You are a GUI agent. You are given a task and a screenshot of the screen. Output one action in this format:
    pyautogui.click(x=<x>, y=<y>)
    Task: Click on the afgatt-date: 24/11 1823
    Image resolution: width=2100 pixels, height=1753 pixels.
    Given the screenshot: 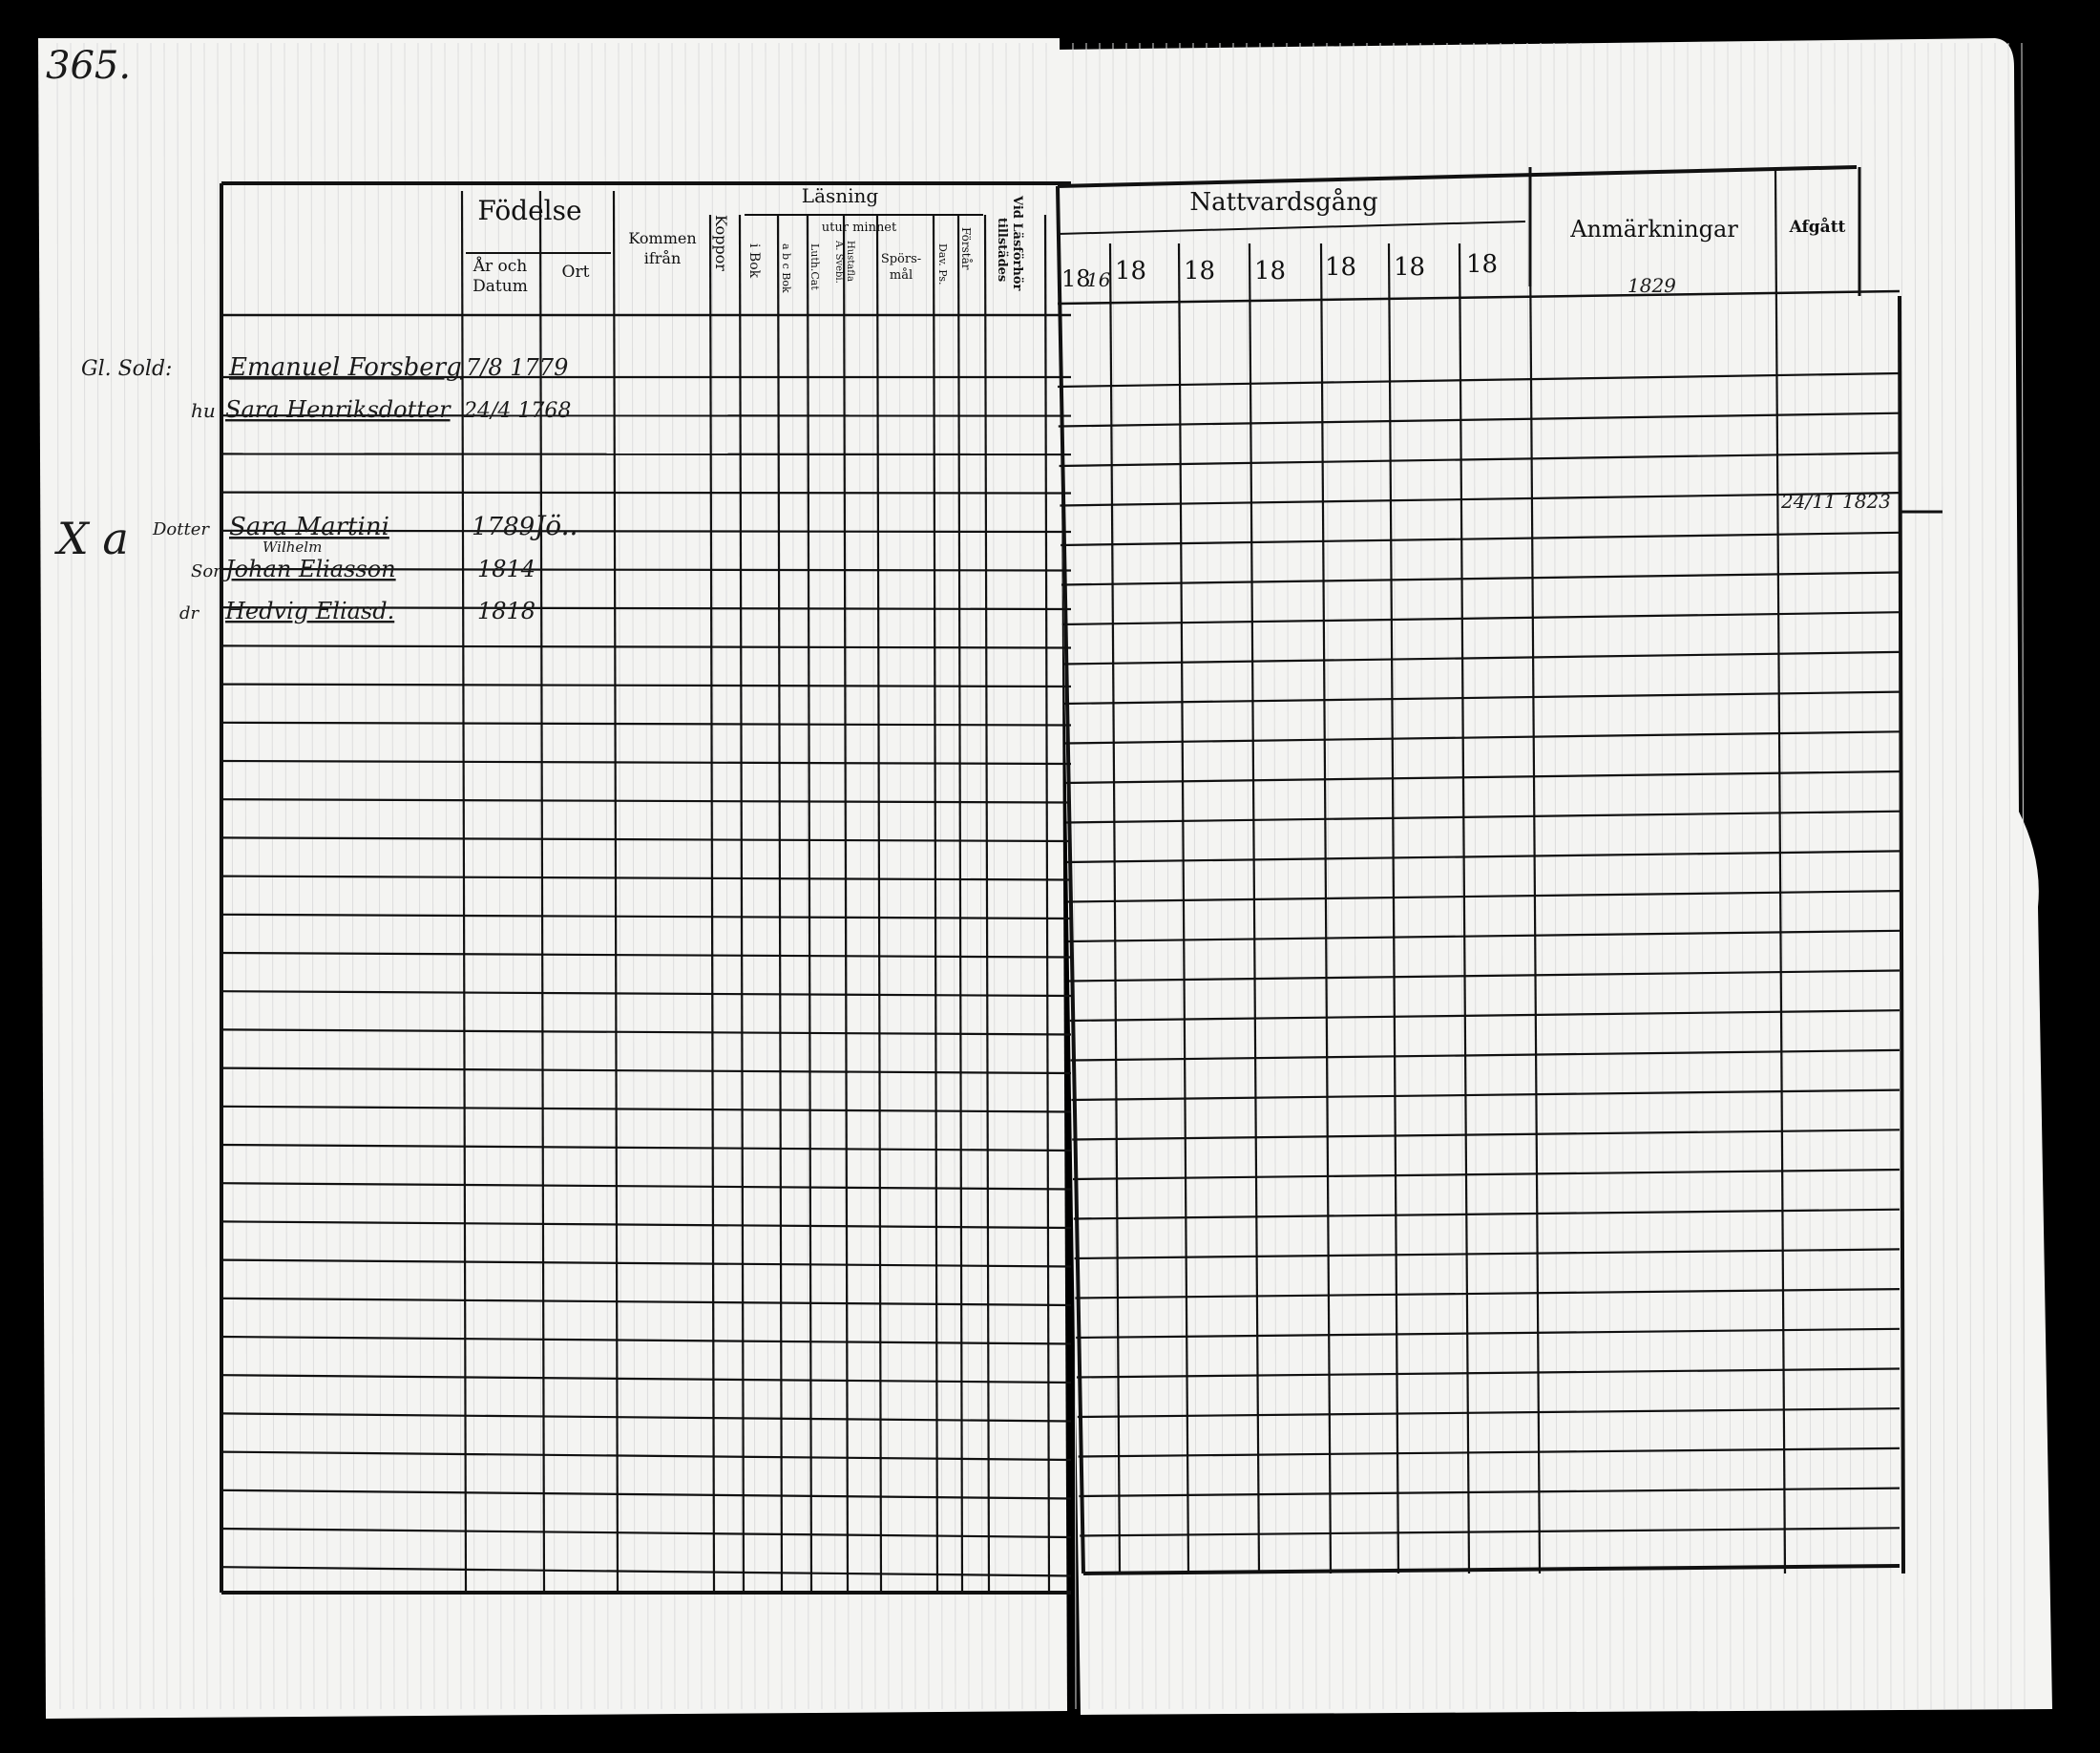 What is the action you would take?
    pyautogui.click(x=1835, y=501)
    